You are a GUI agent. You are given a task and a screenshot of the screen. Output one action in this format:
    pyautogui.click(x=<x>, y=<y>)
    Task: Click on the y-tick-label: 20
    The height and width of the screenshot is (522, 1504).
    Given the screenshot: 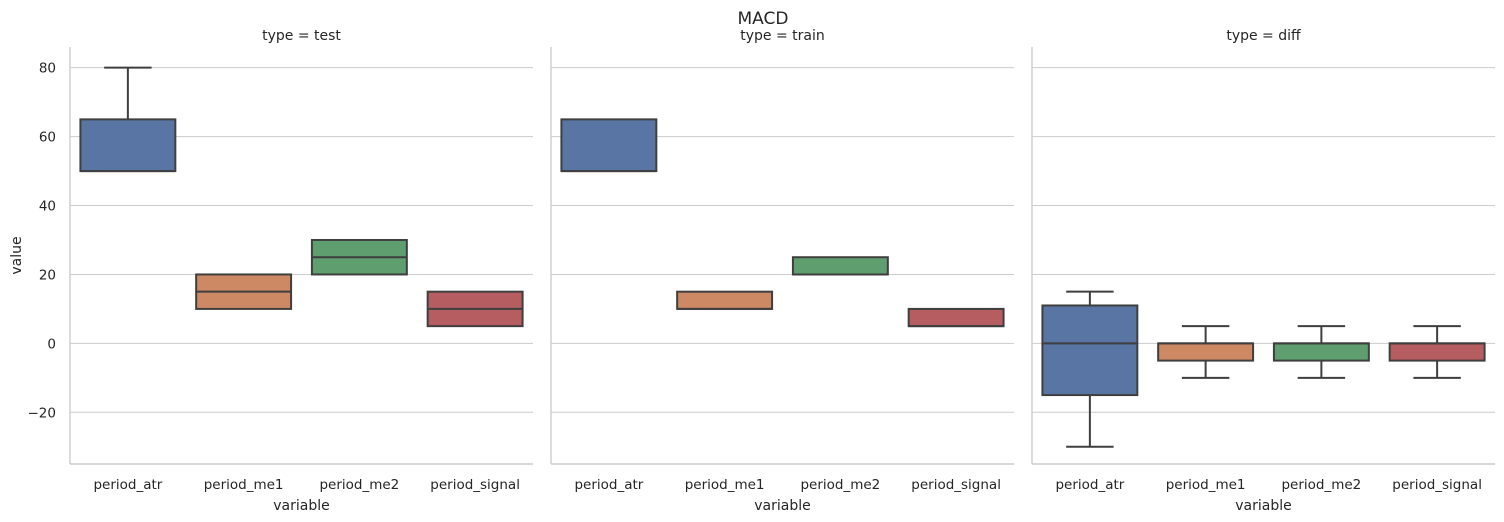 What is the action you would take?
    pyautogui.click(x=47, y=275)
    